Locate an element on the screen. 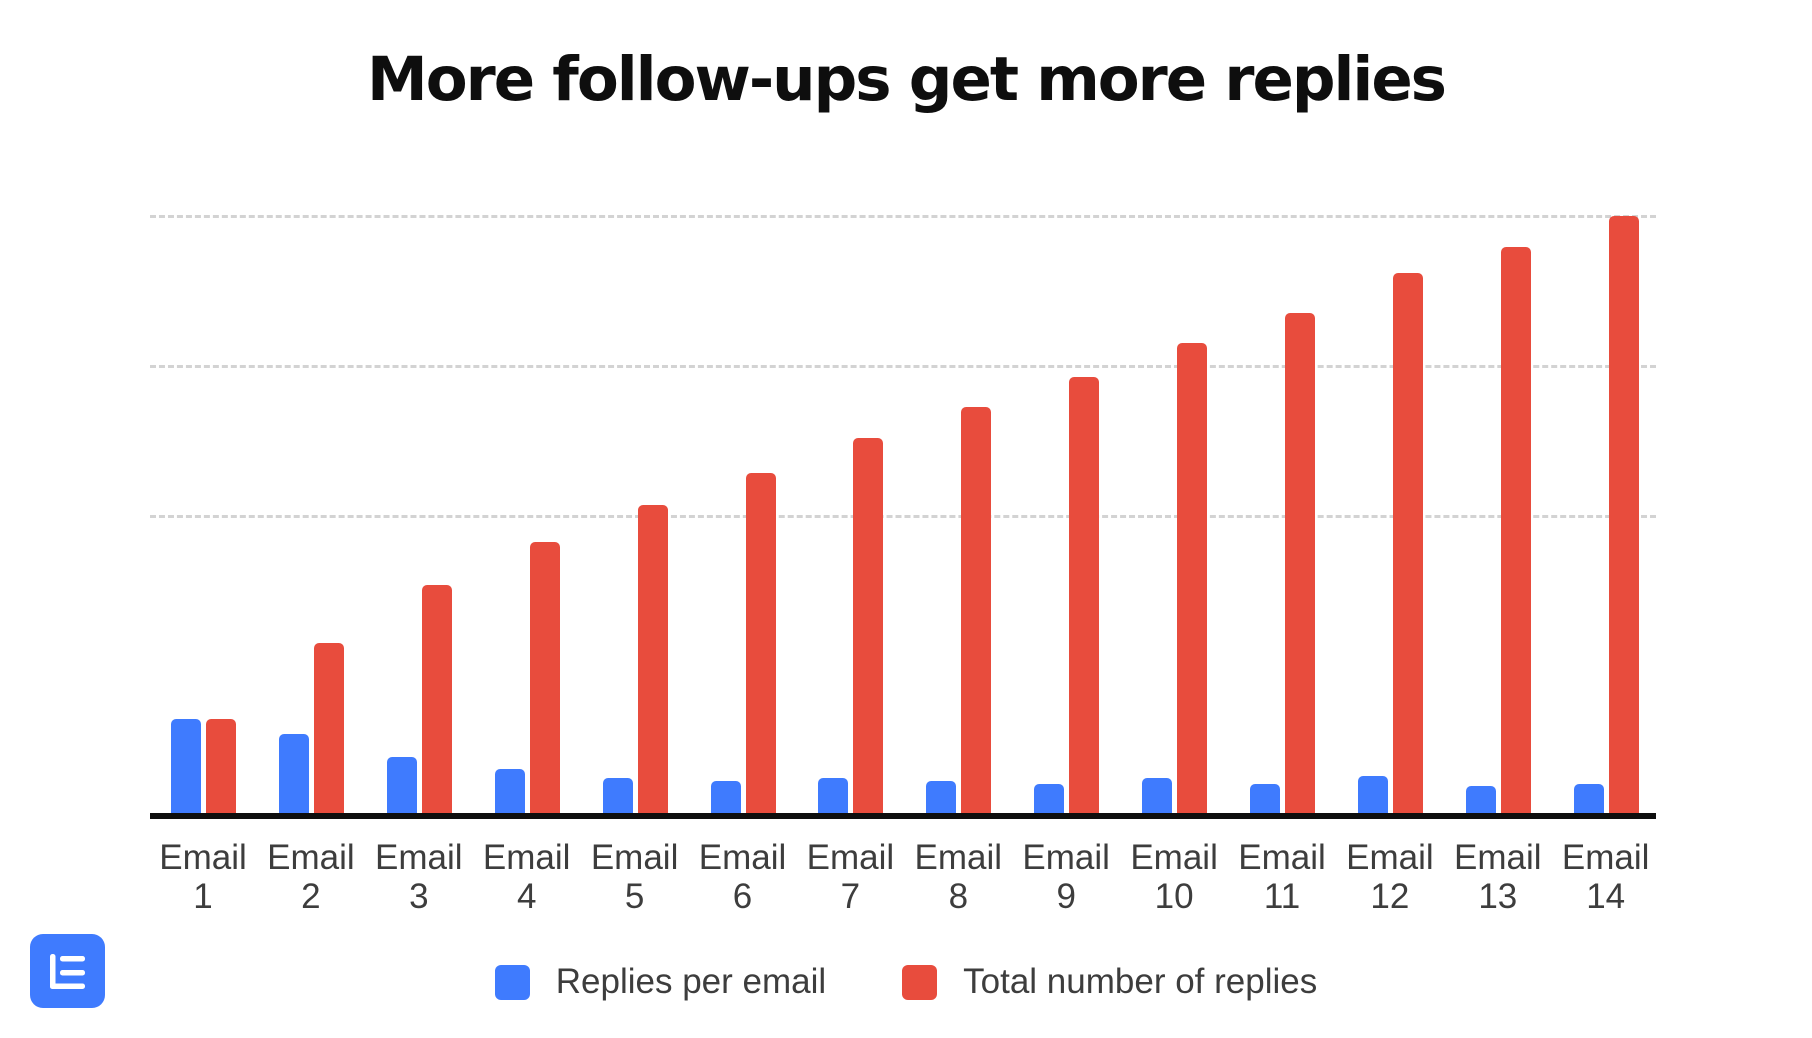  x-label-line2: 8 is located at coordinates (958, 896).